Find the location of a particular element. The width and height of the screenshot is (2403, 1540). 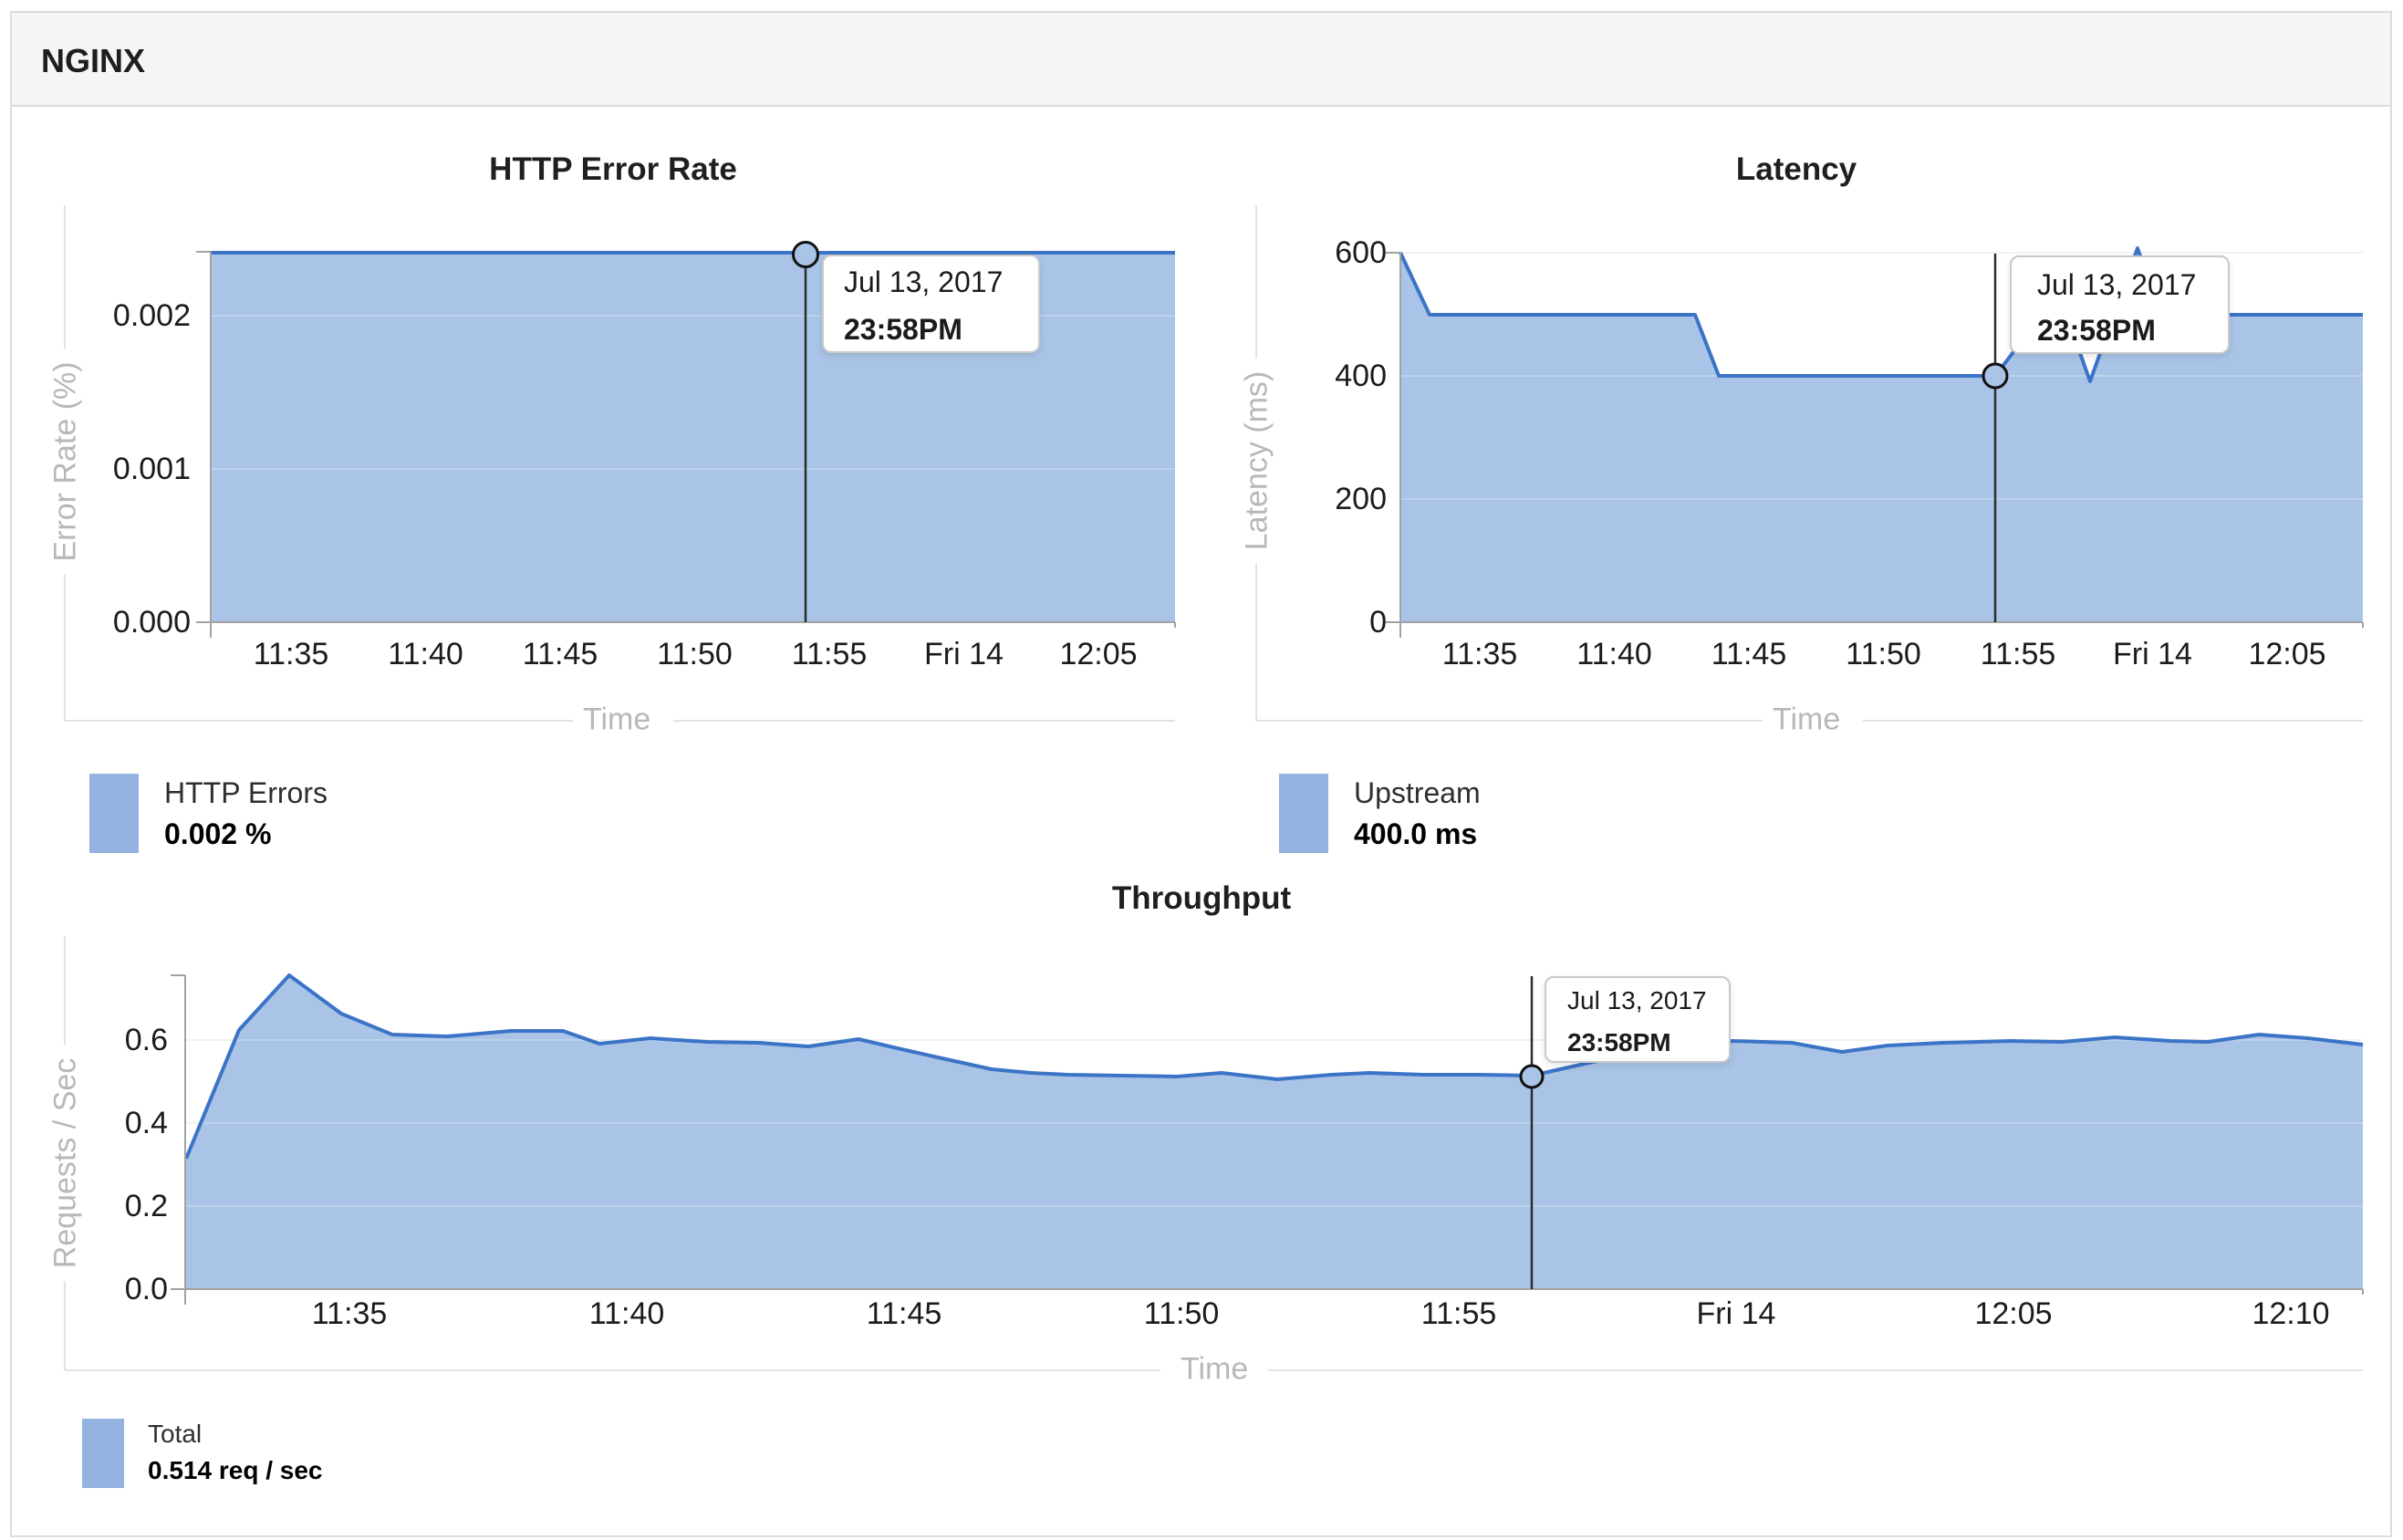

svg-text: 0 is located at coordinates (1378, 622).